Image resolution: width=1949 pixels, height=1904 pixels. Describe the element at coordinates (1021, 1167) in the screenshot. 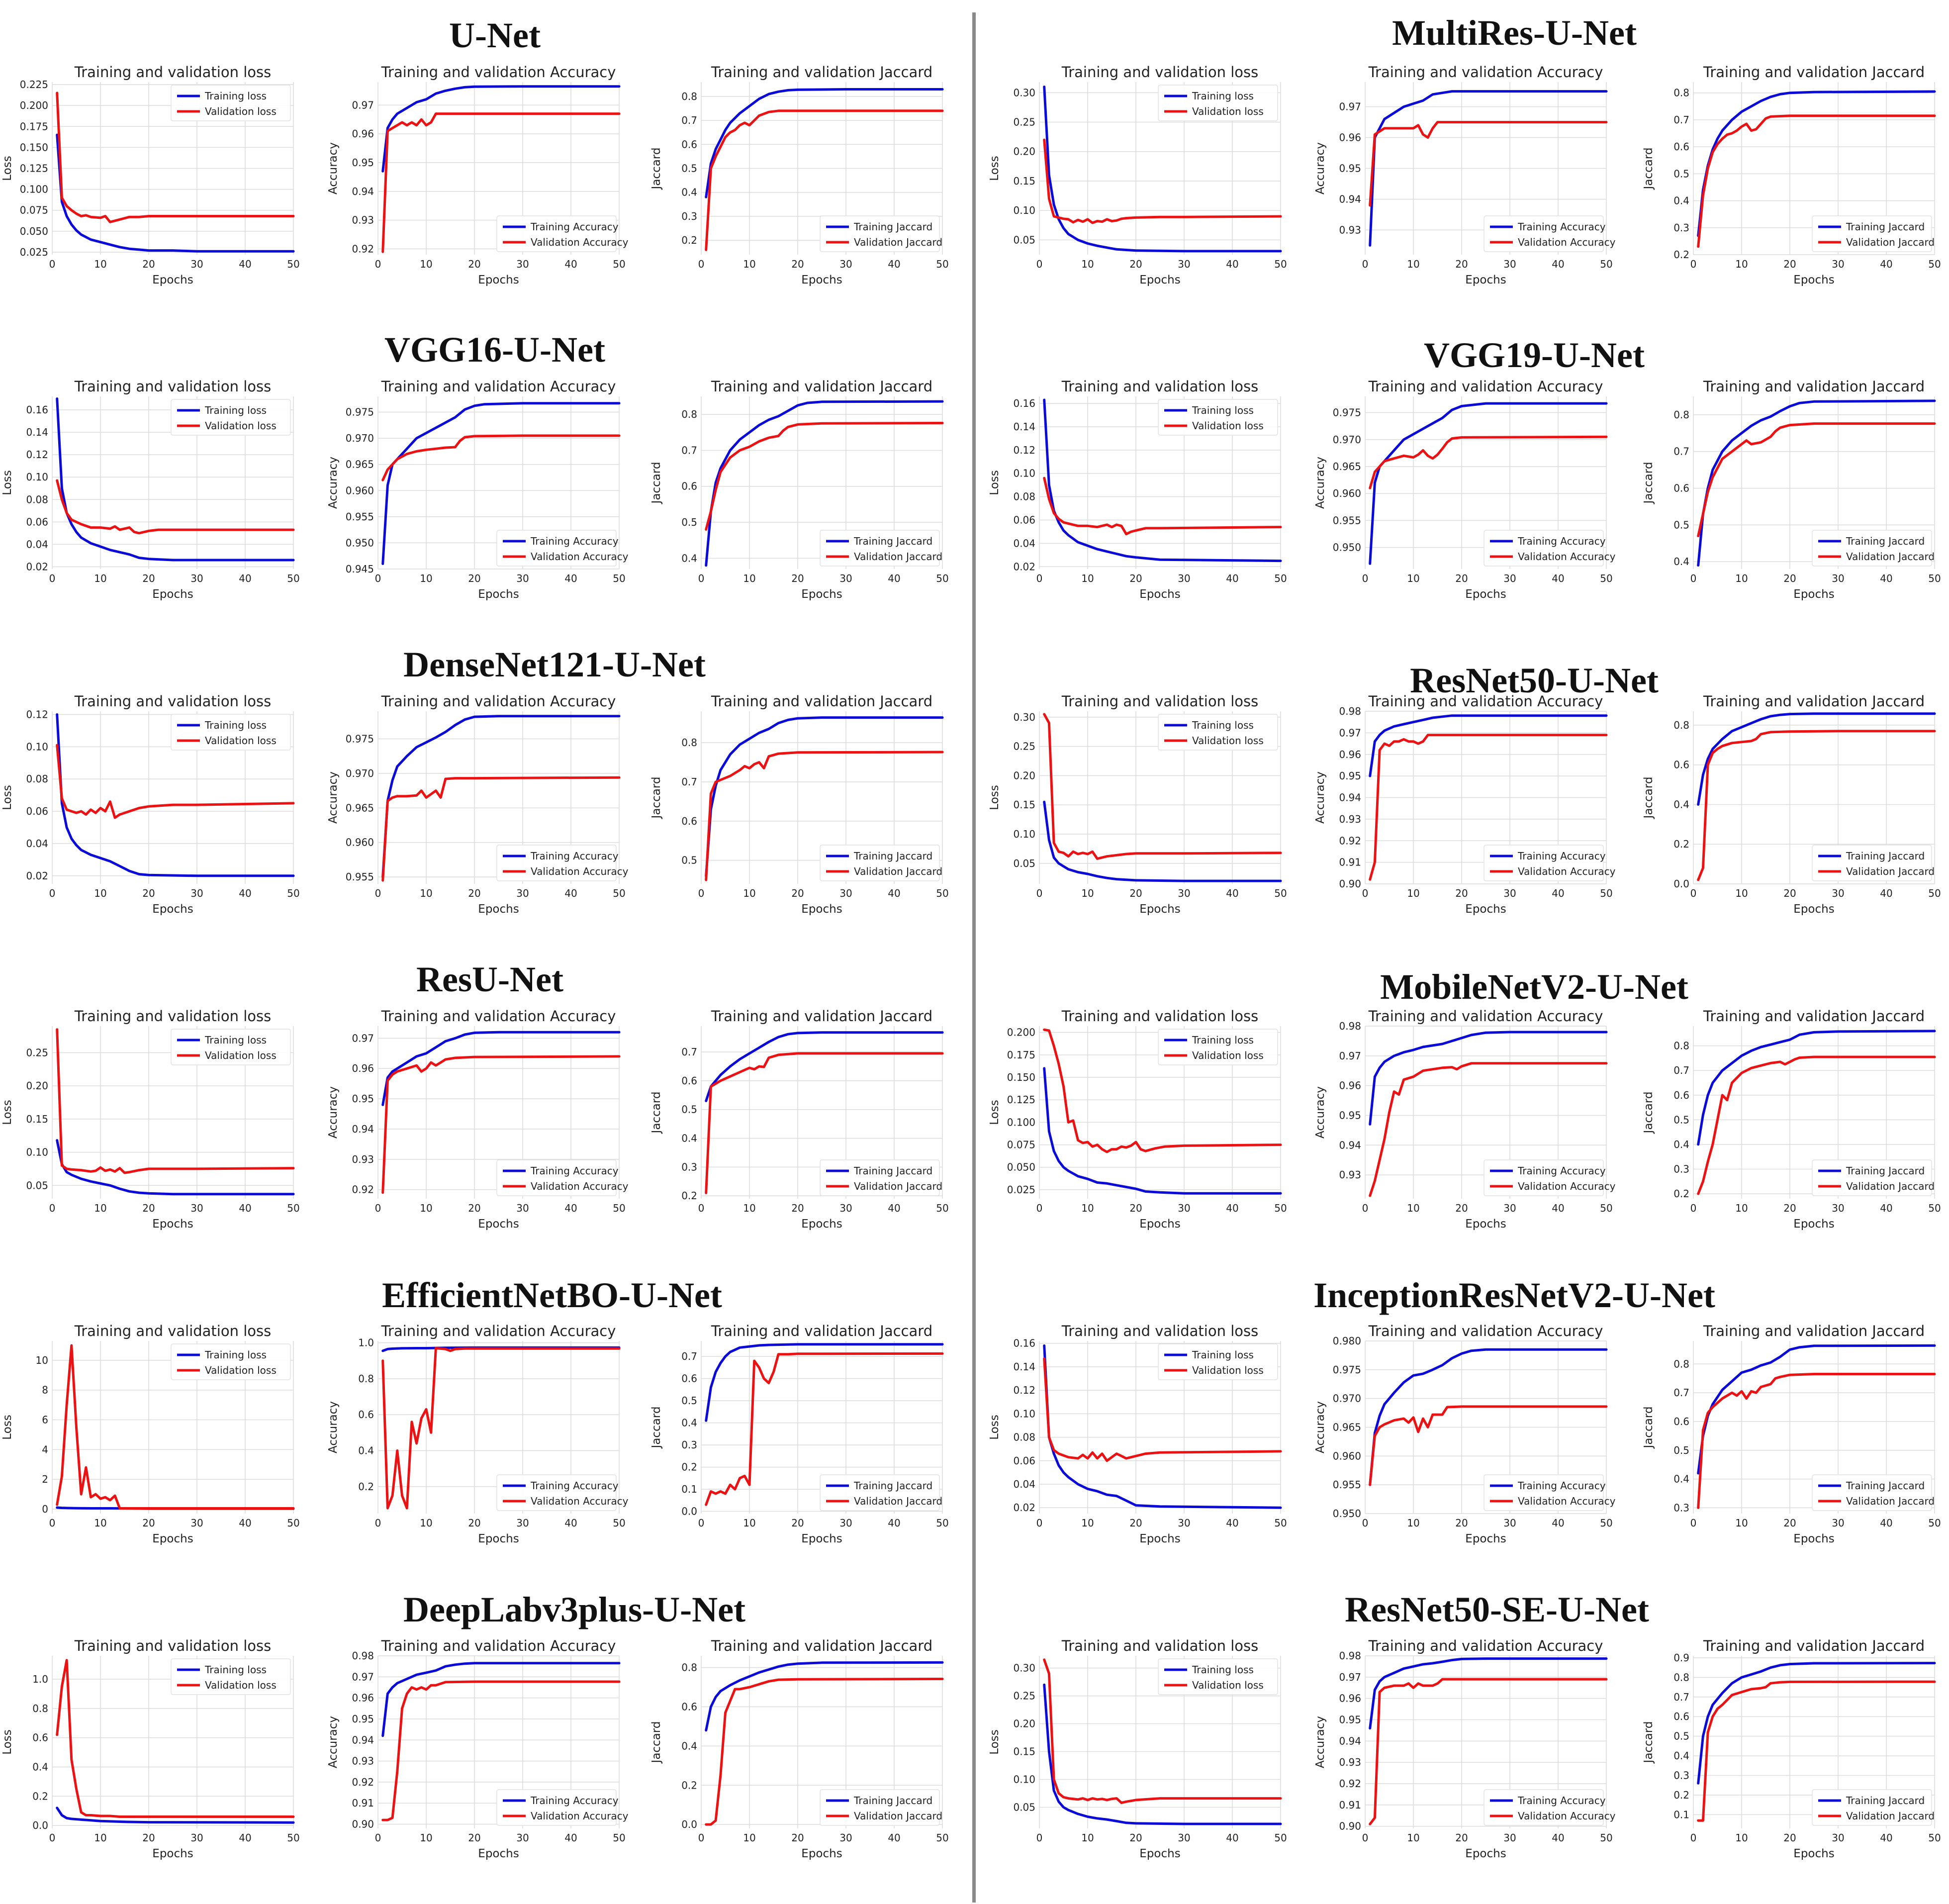

I see `y-tick-label: 0.050` at that location.